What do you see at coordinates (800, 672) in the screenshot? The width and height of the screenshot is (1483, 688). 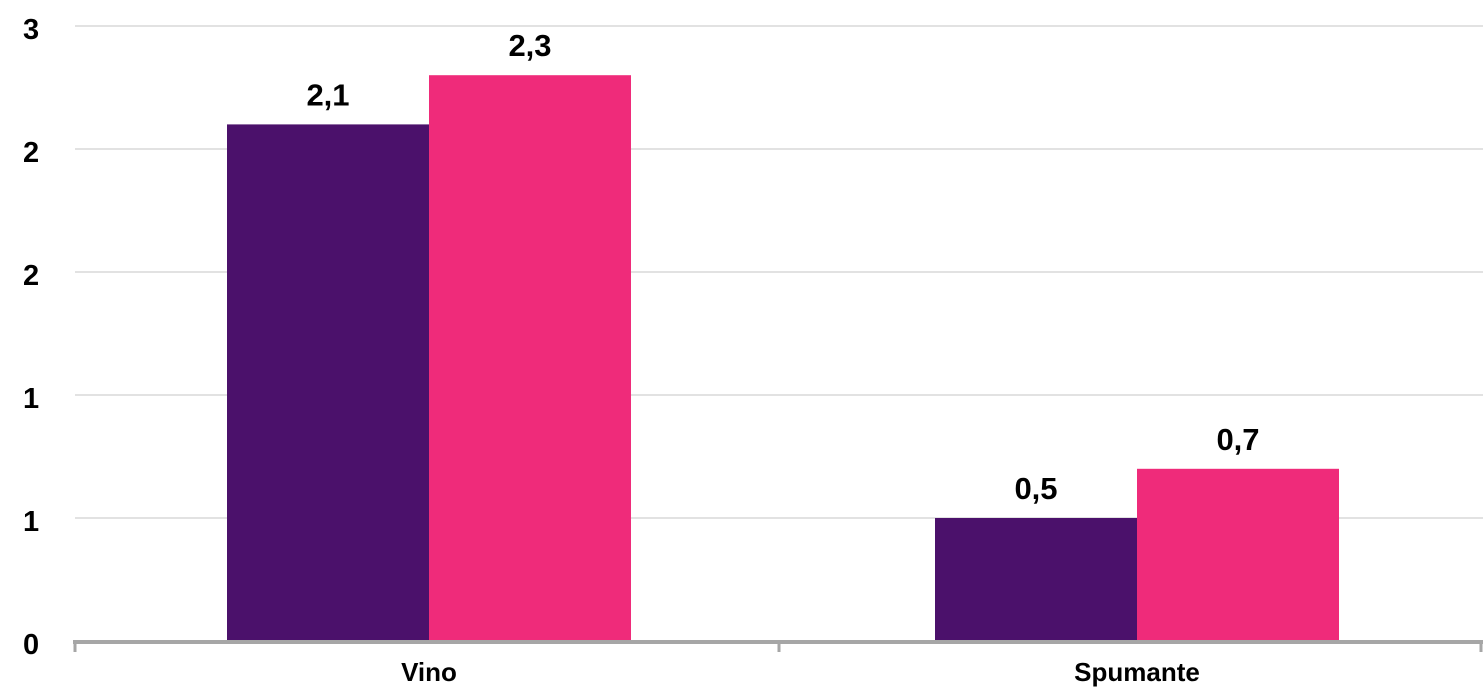 I see `x-axis-category-labels: Vino Spumante` at bounding box center [800, 672].